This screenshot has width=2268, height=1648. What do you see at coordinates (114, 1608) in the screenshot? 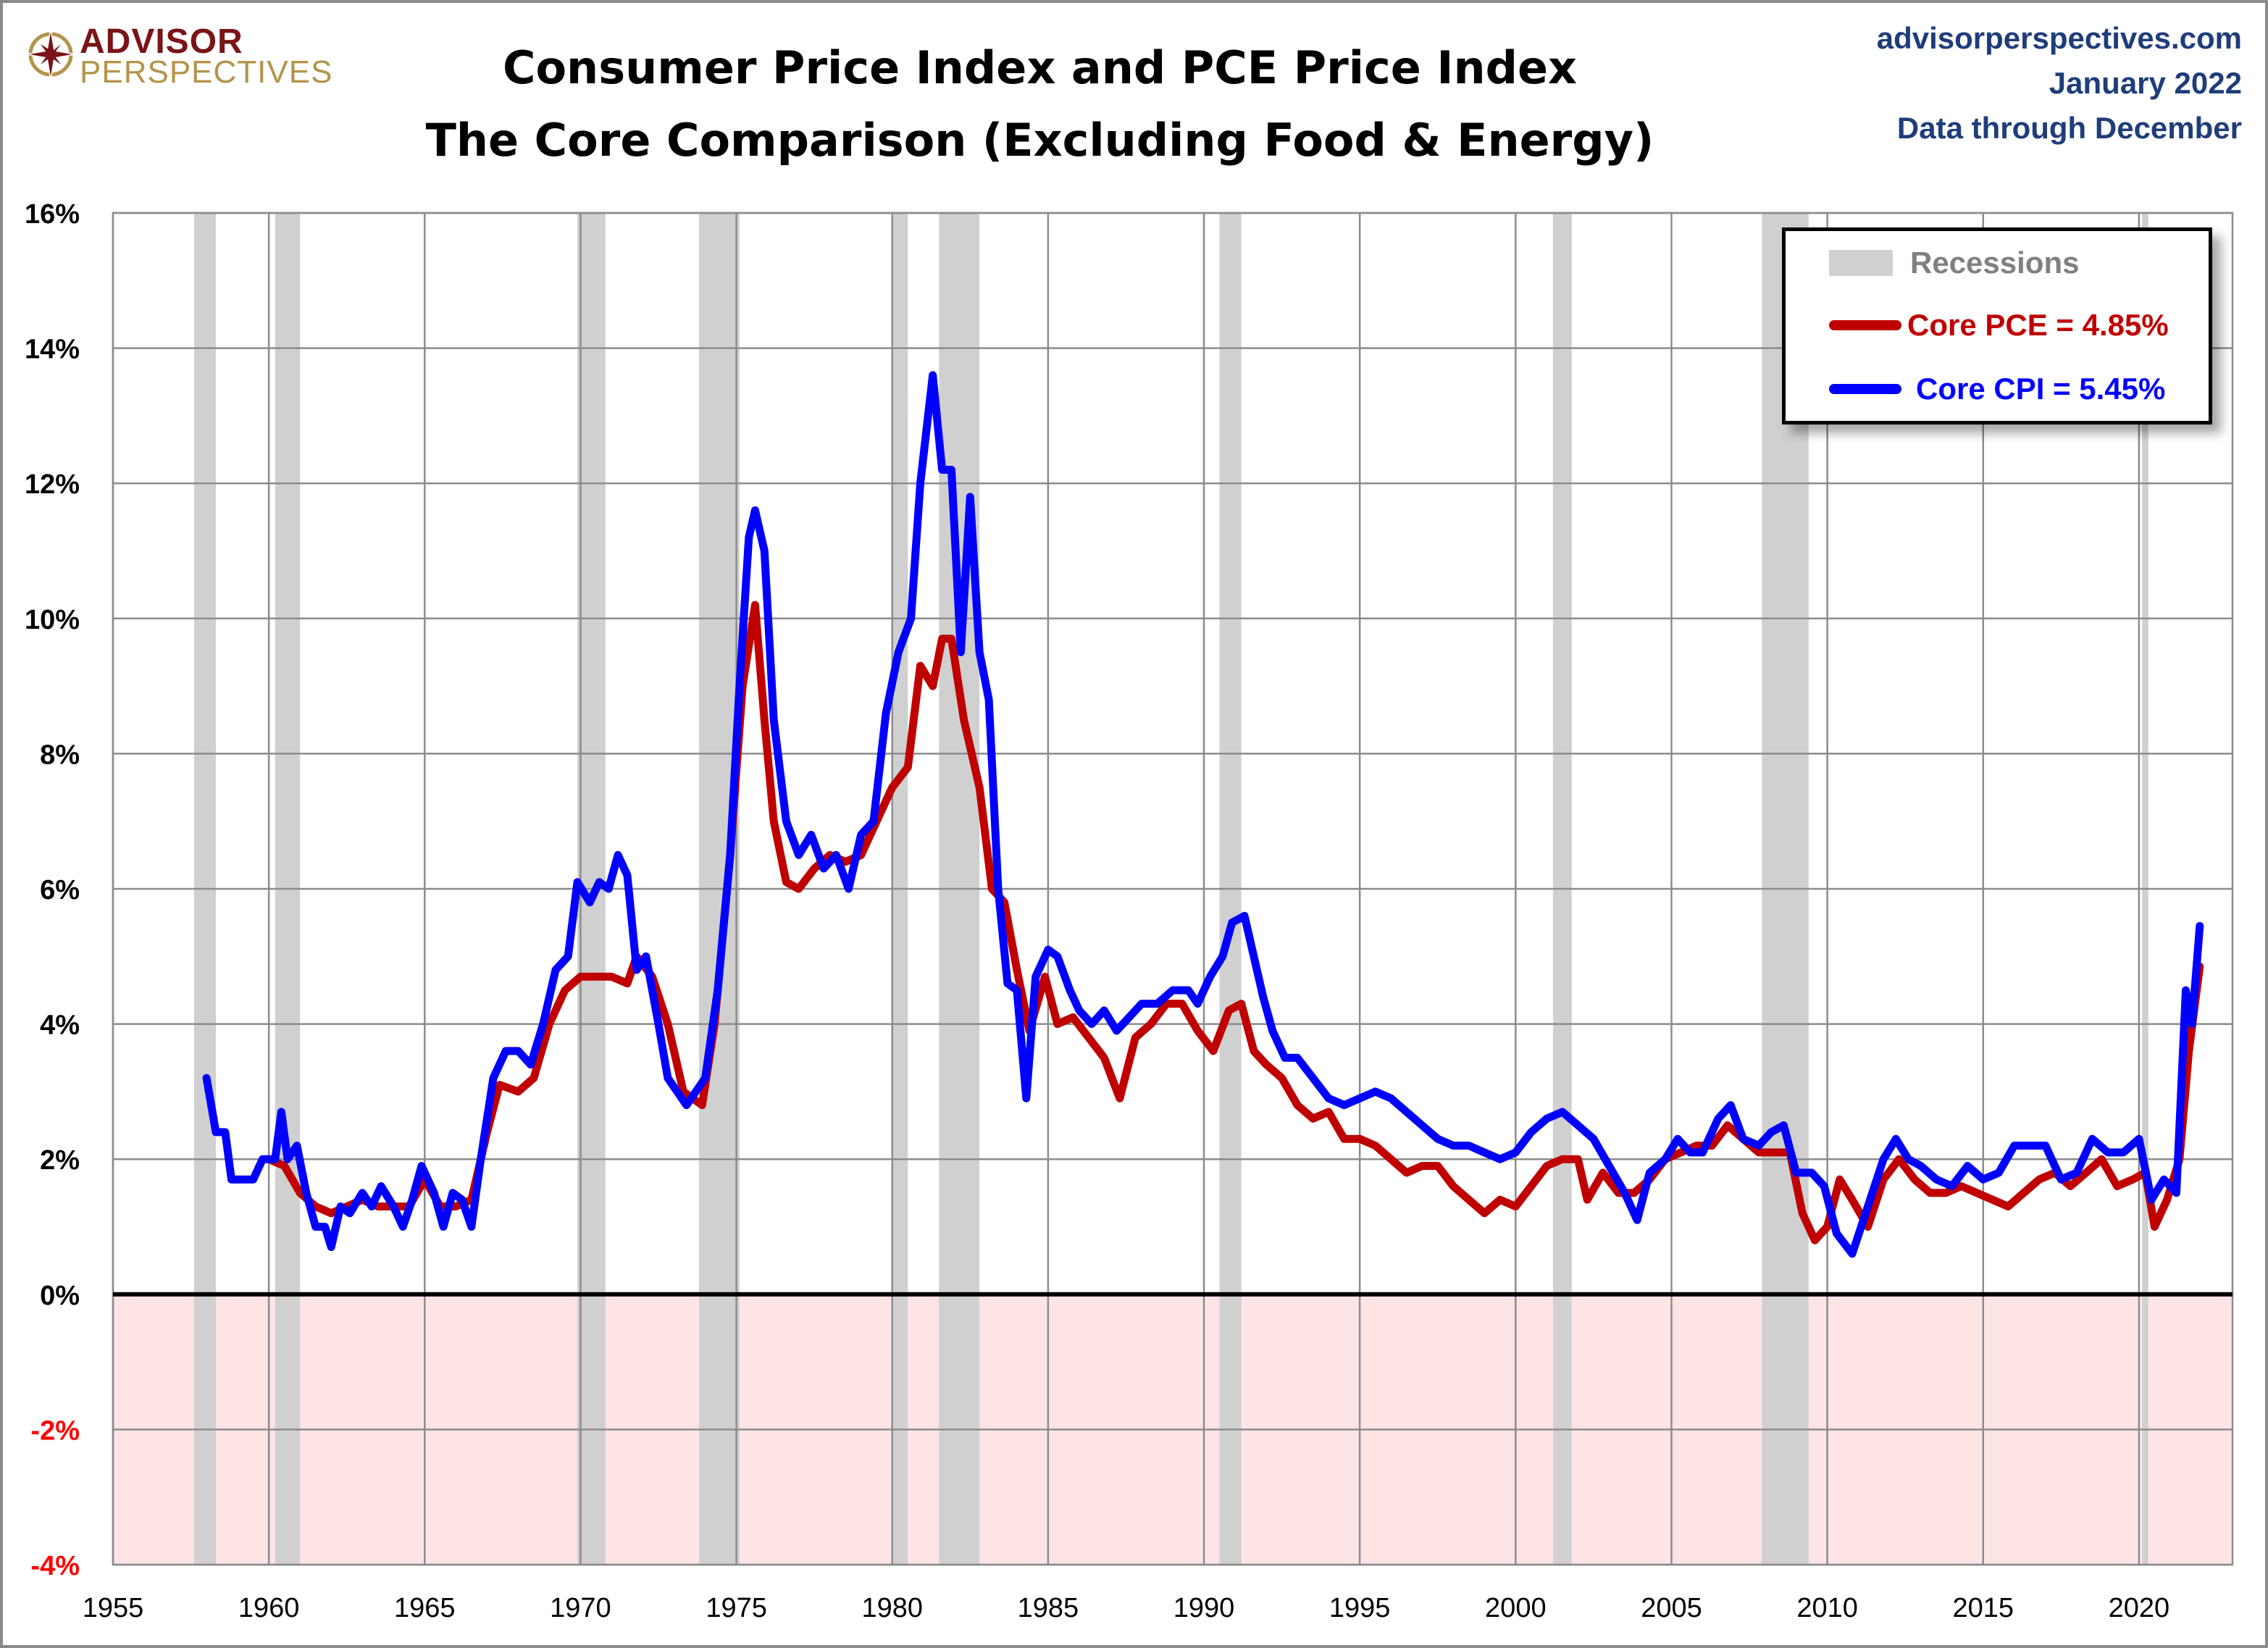
I see `x-tick-label: 1955` at bounding box center [114, 1608].